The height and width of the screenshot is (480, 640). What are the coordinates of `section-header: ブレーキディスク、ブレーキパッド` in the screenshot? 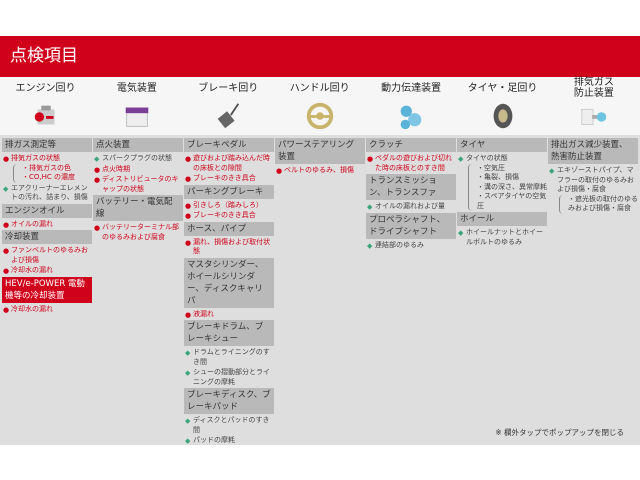 It's located at (229, 401).